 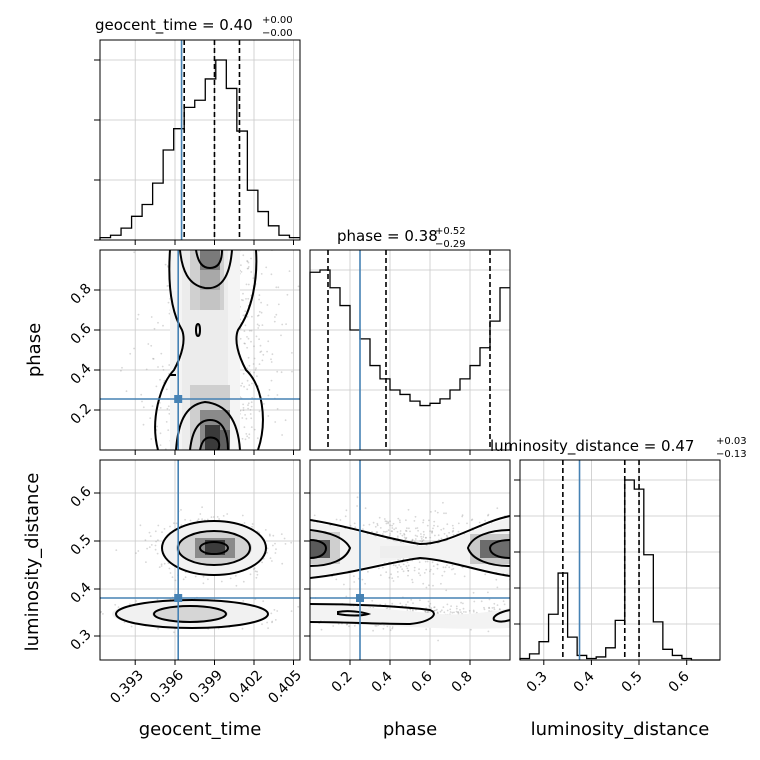 I want to click on svg-text: 0.4, so click(x=584, y=682).